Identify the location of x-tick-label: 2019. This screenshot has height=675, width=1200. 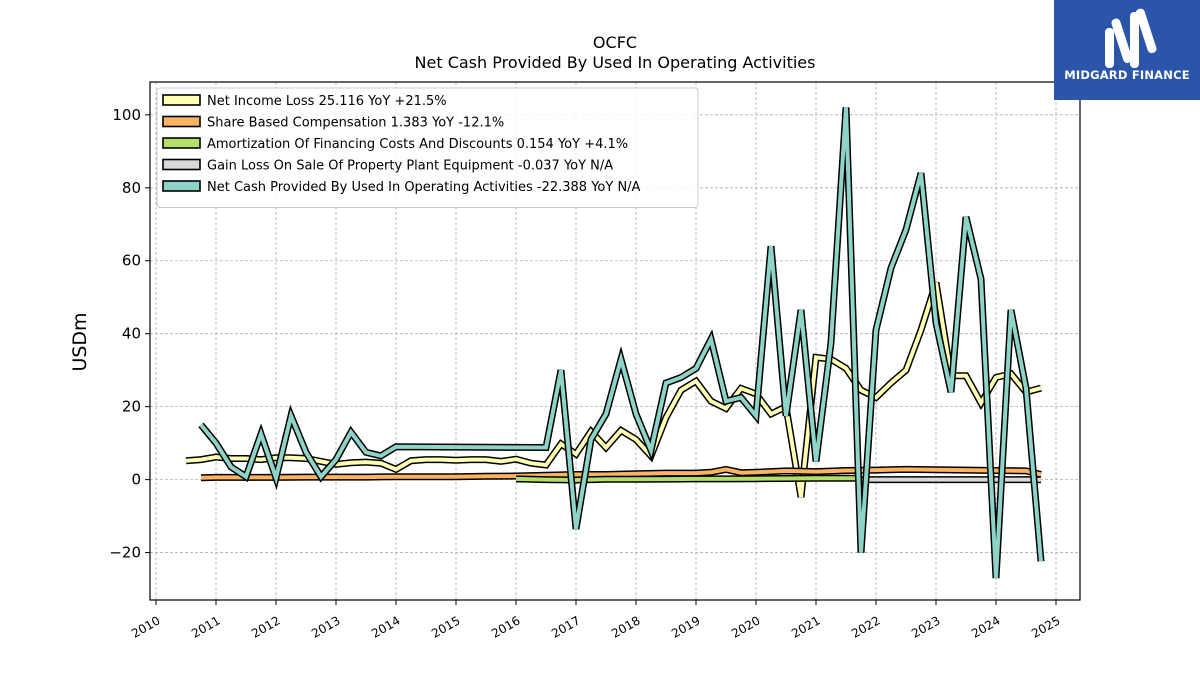
(685, 626).